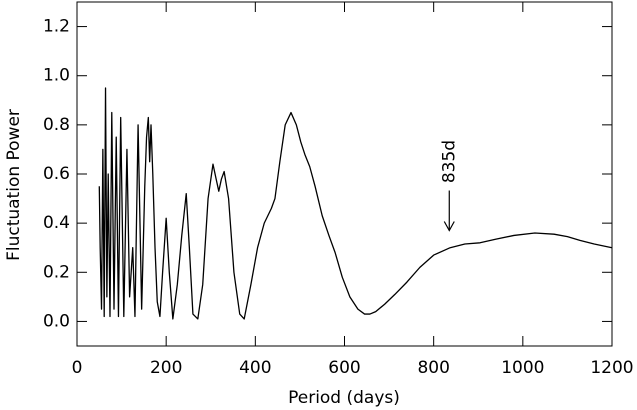  Describe the element at coordinates (56, 125) in the screenshot. I see `y-tick-label: 0.8` at that location.